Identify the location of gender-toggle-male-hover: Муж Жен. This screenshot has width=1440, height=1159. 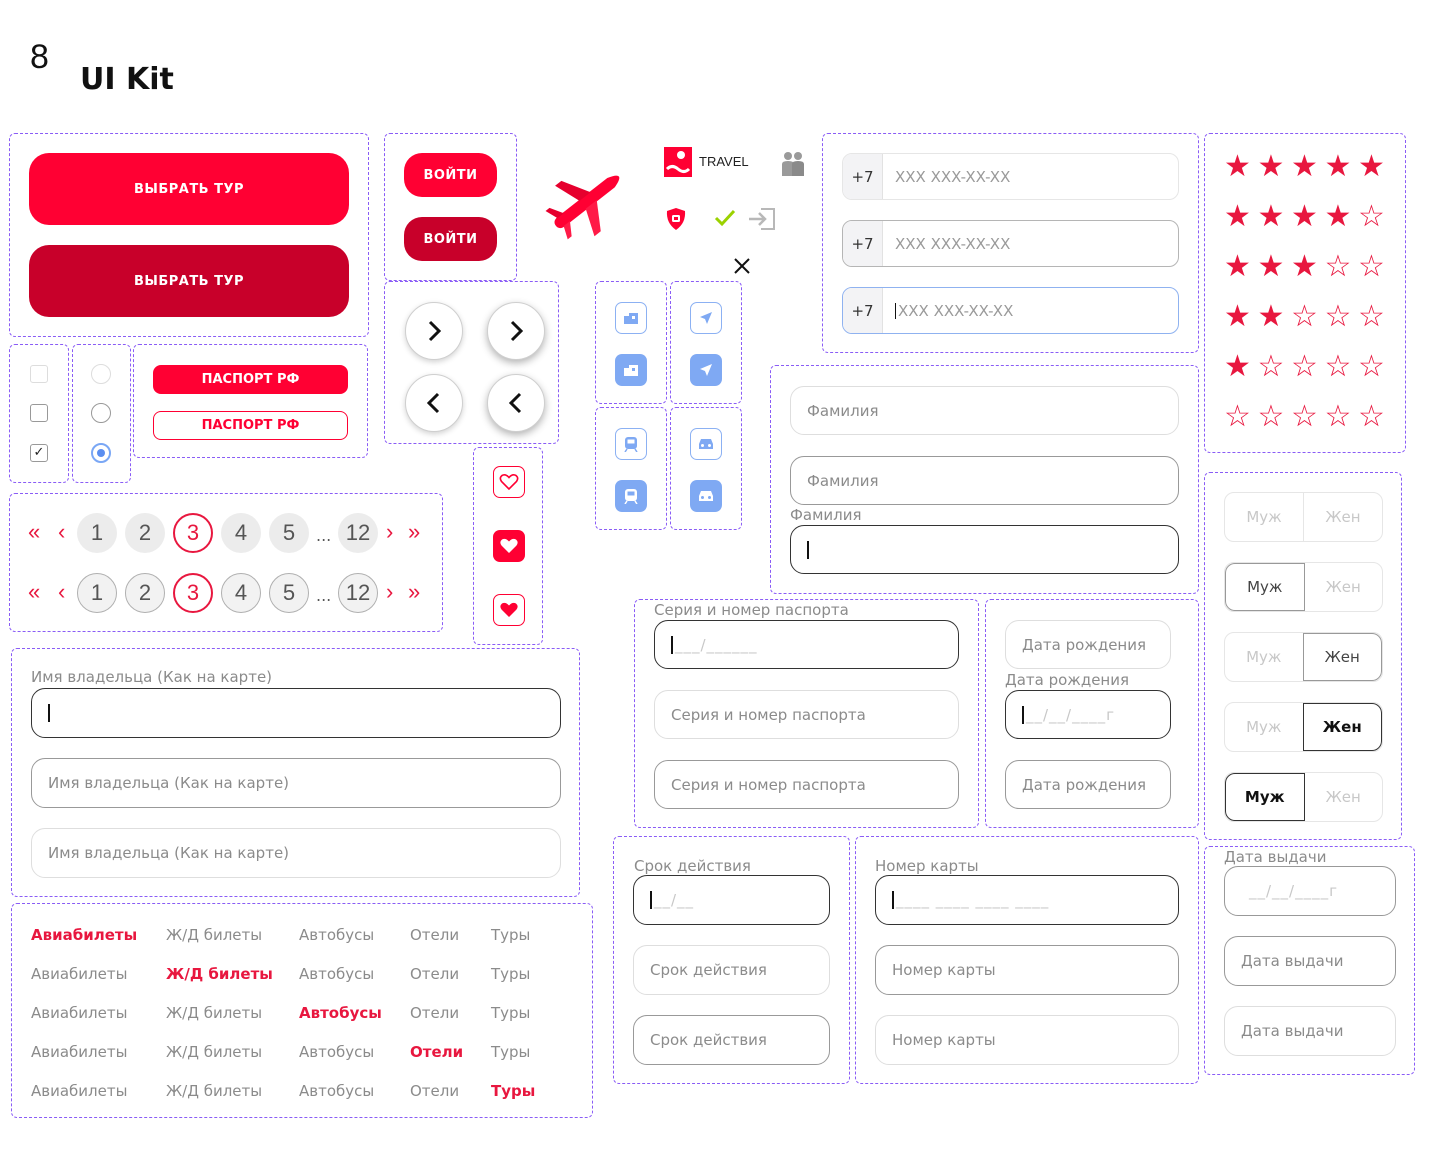
(1303, 587).